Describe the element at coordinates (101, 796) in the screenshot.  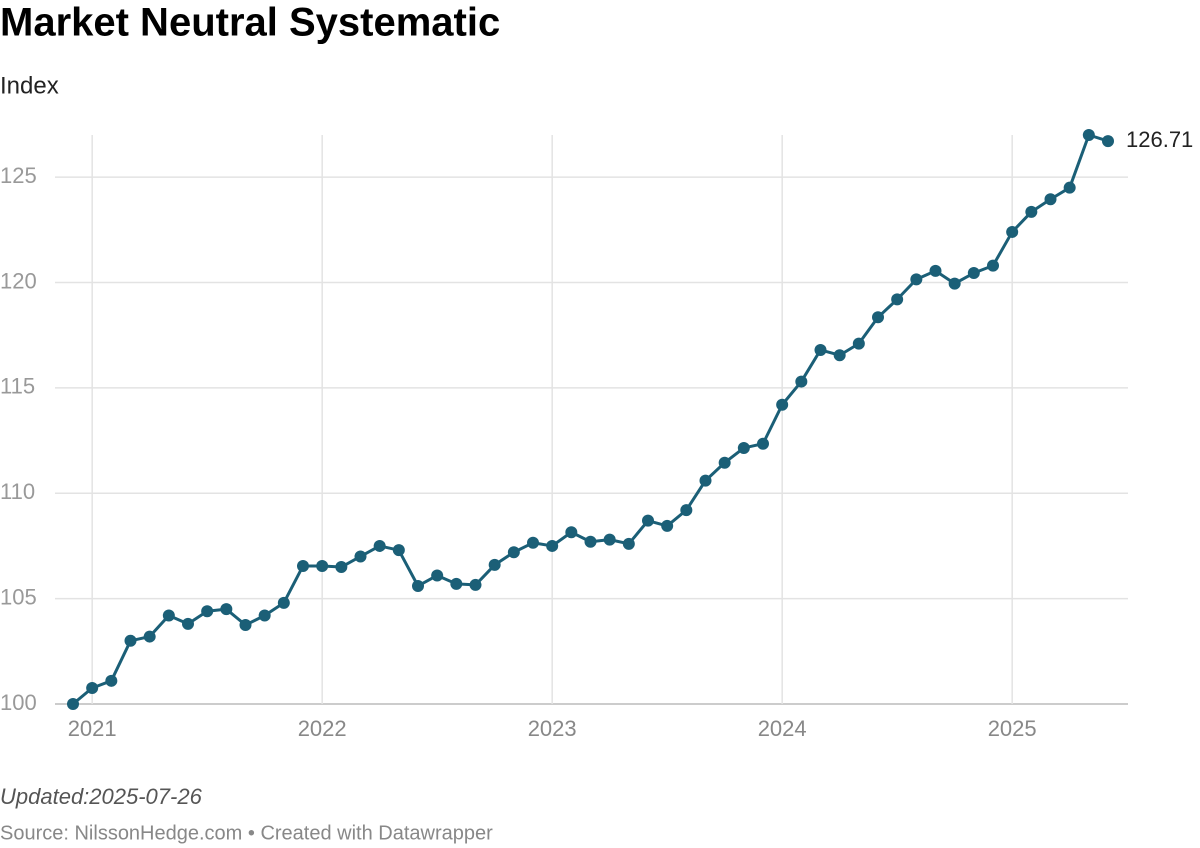
I see `updated-note: Updated:2025-07-26` at that location.